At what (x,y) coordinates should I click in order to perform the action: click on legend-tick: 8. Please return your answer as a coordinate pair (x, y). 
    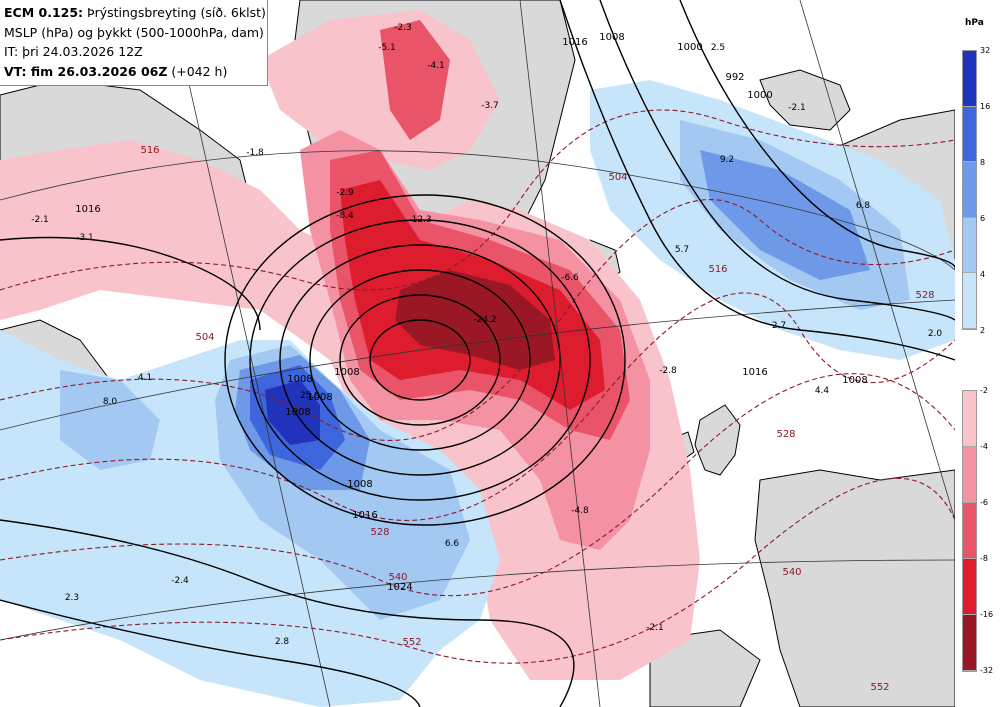
    Looking at the image, I should click on (983, 162).